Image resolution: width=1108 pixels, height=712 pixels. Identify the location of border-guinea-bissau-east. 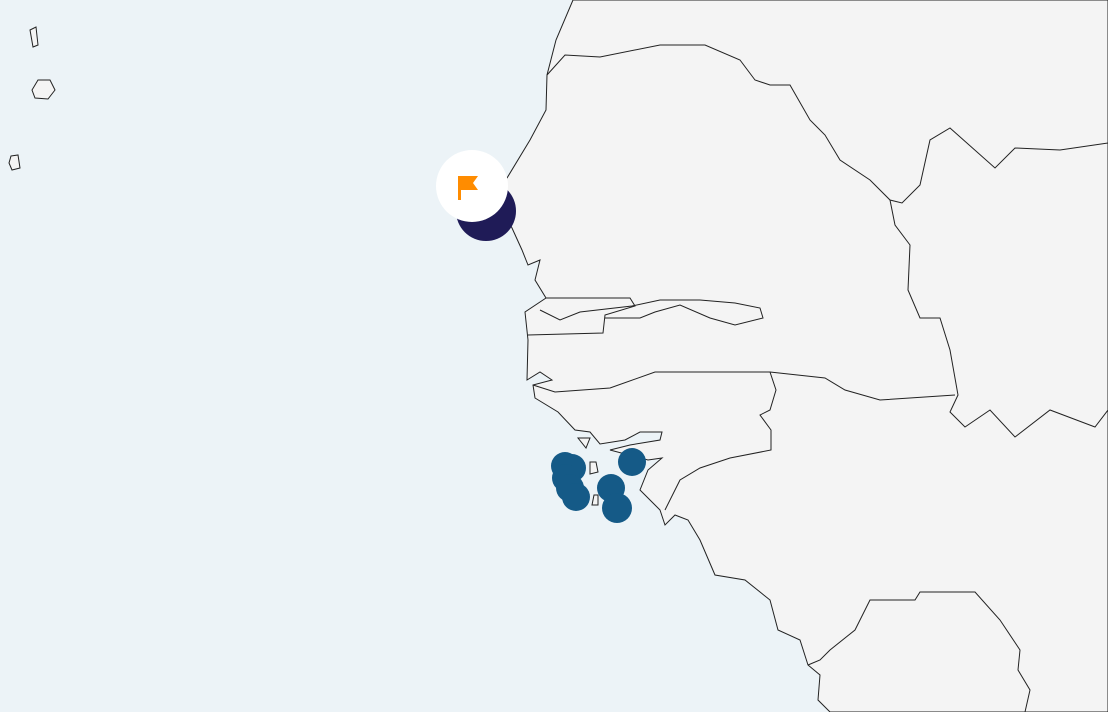
(720, 441).